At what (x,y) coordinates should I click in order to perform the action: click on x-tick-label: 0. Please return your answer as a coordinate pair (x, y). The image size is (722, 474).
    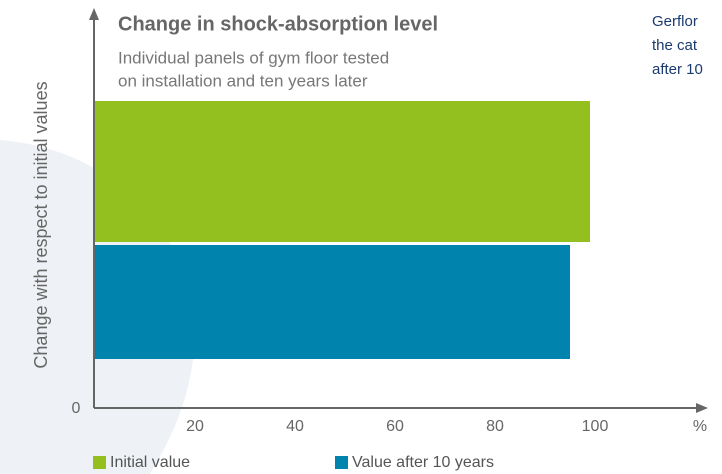
    Looking at the image, I should click on (76, 408).